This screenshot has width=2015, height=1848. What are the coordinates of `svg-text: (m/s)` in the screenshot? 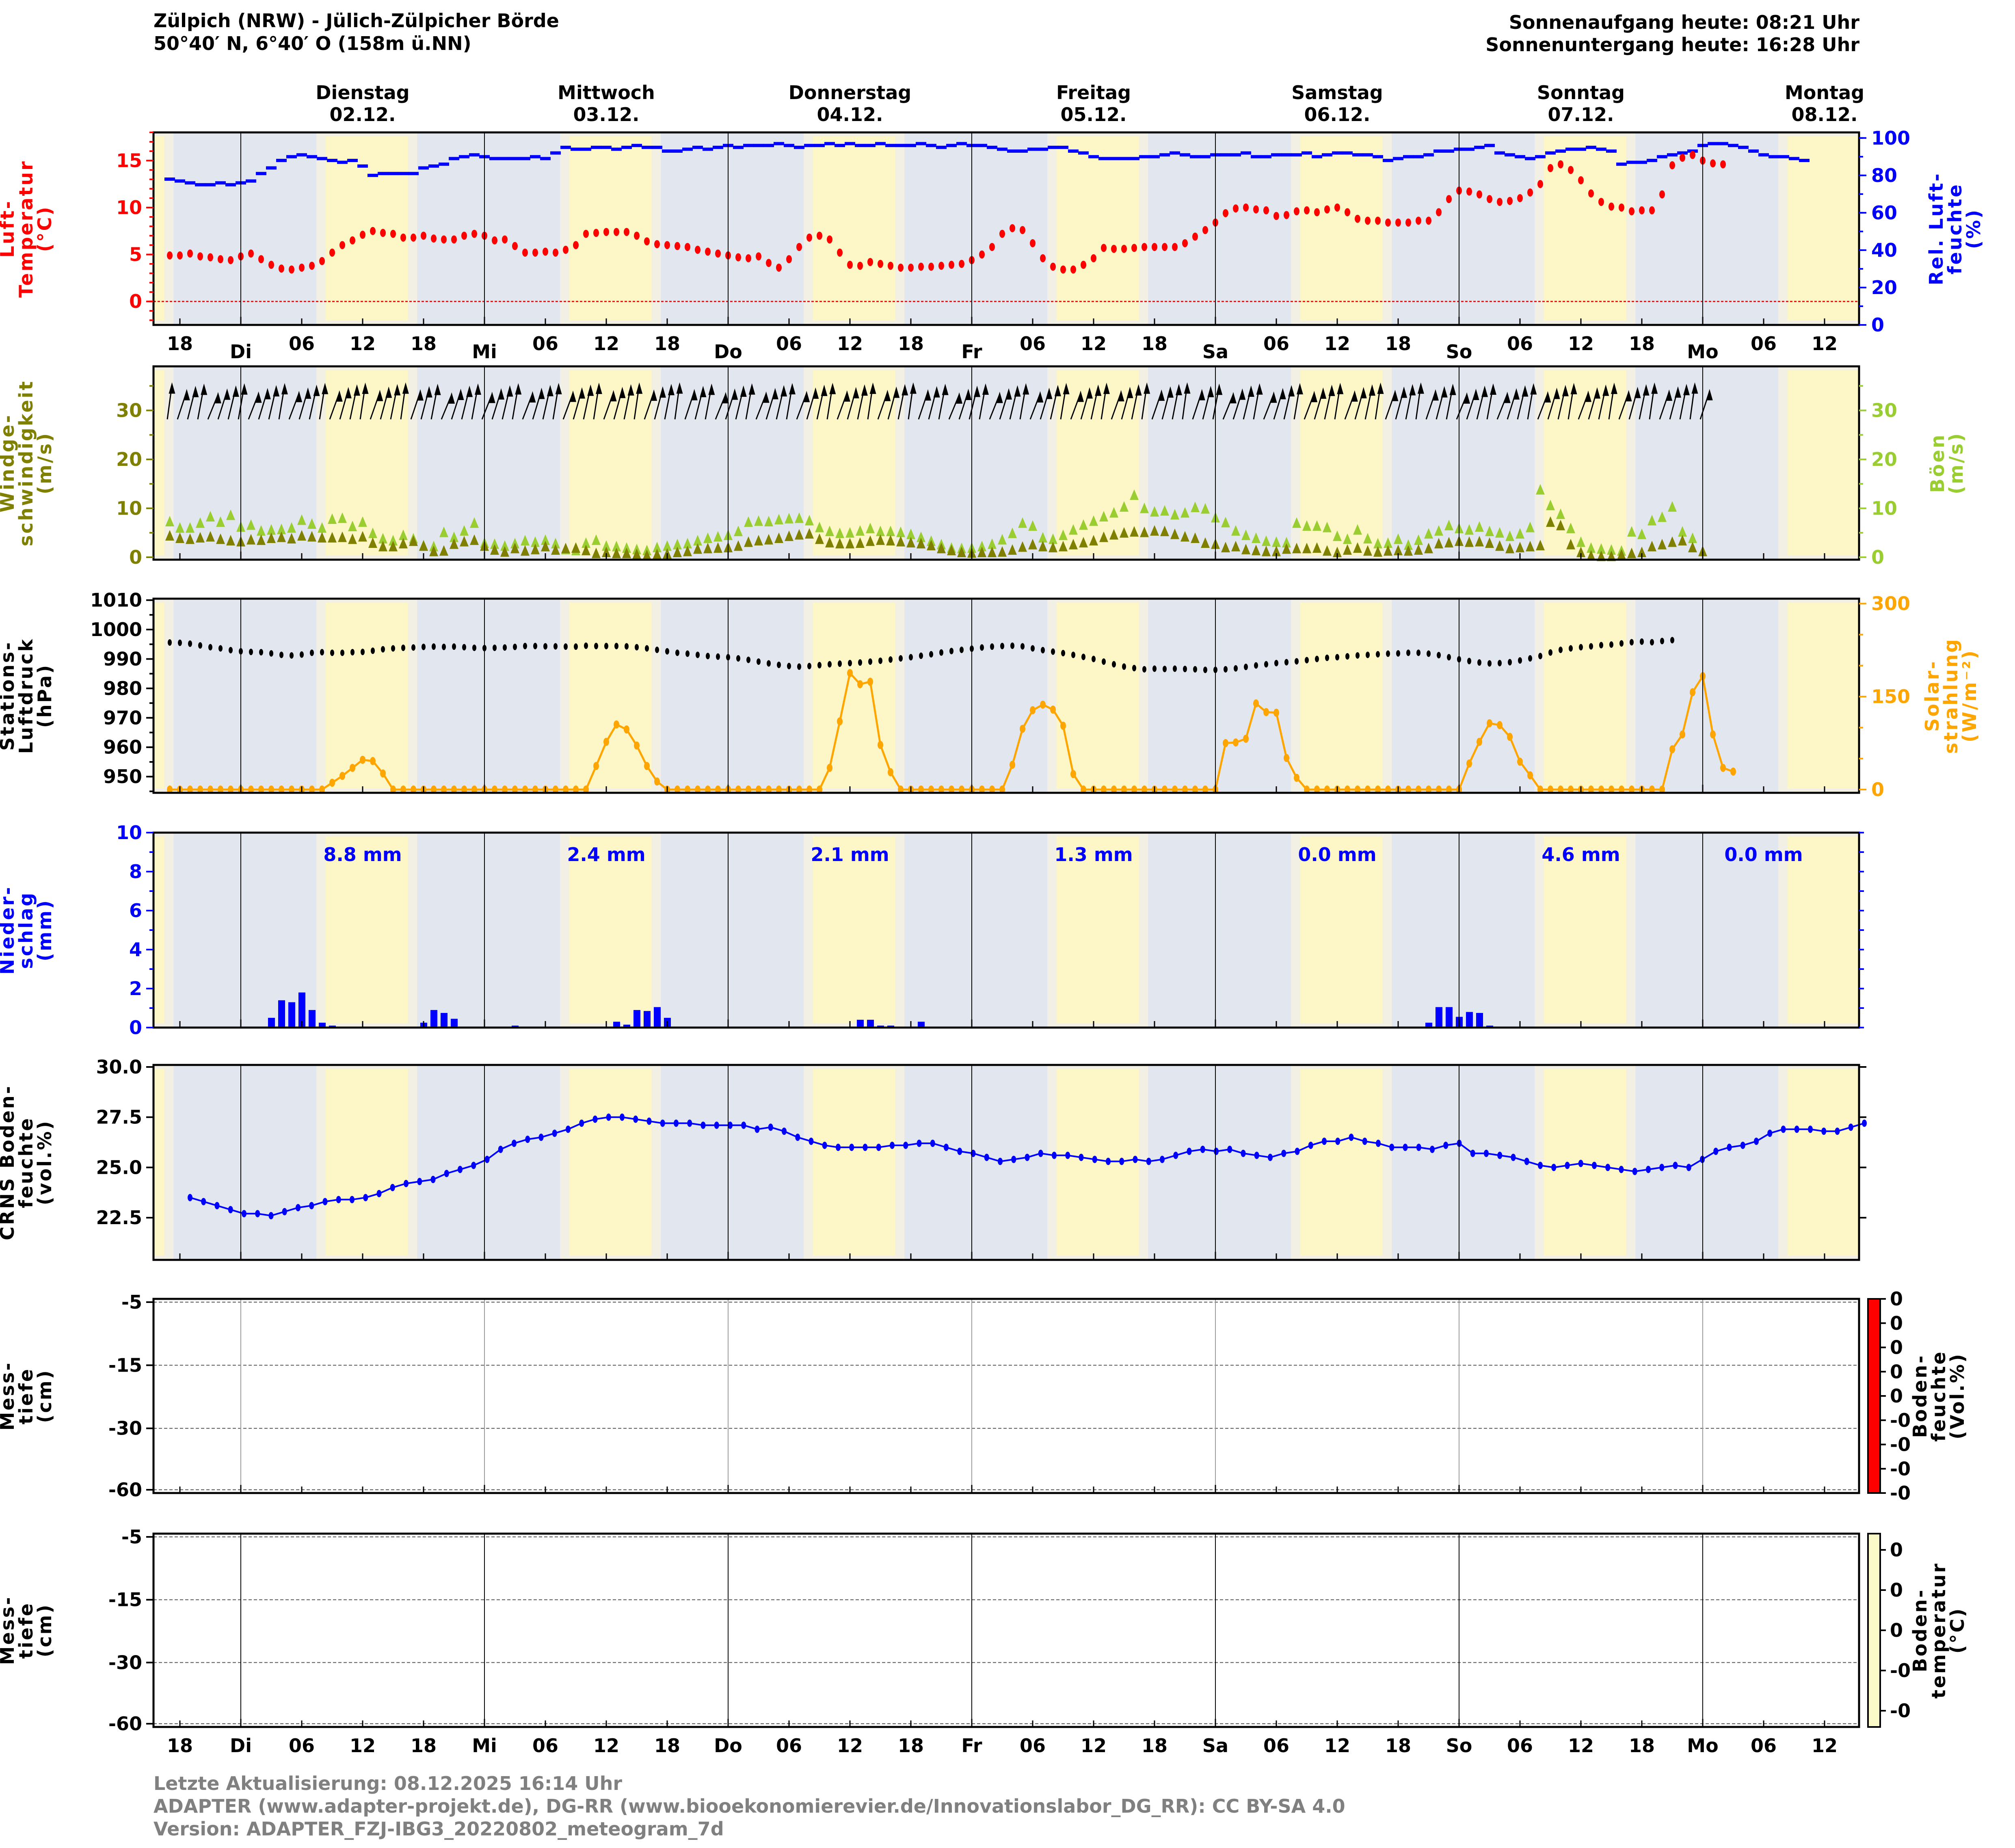 It's located at (1956, 463).